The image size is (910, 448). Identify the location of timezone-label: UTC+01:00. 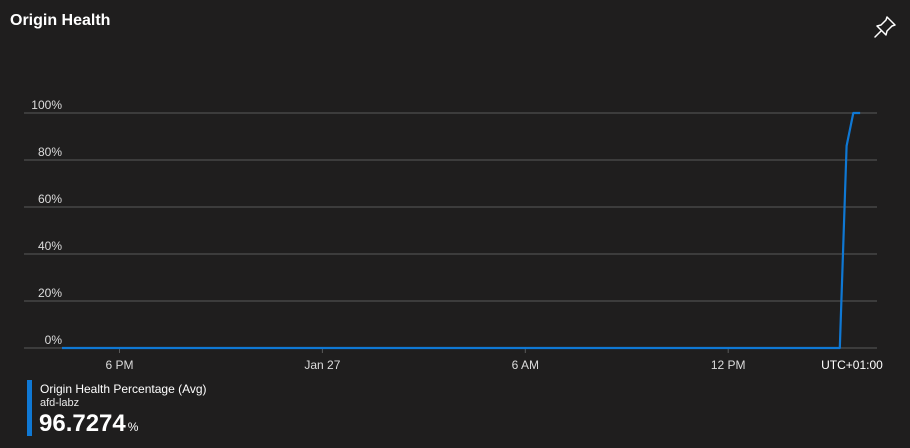
(852, 365).